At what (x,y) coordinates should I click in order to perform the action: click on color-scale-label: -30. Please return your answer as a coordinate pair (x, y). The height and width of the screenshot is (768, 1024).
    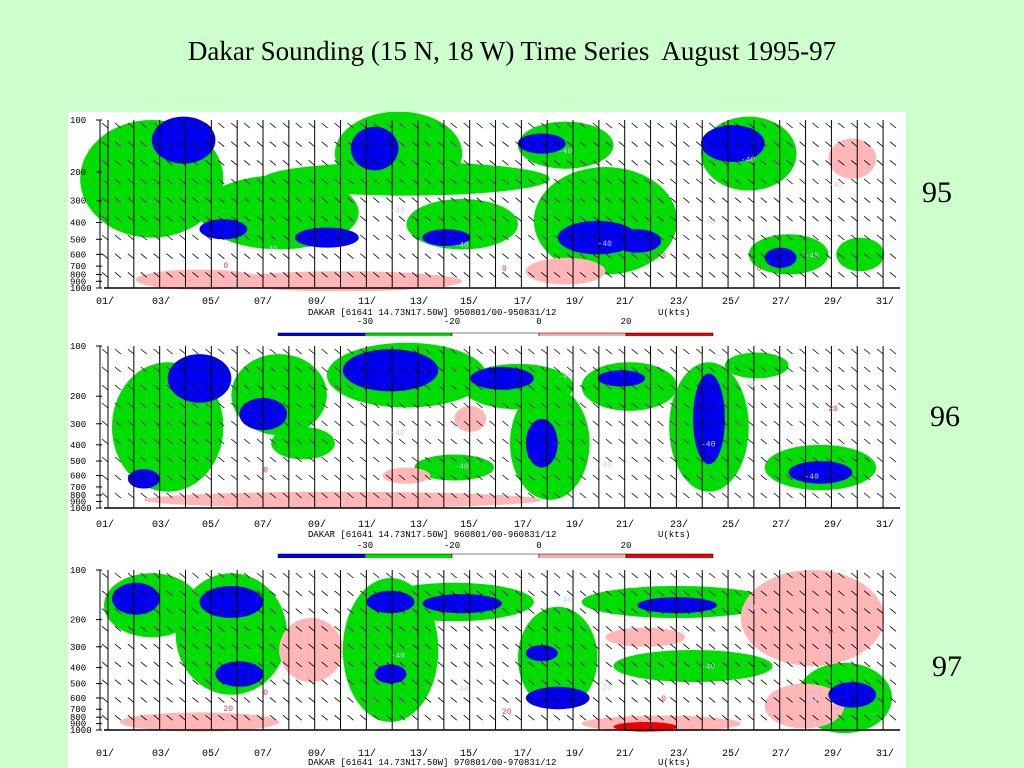
    Looking at the image, I should click on (365, 546).